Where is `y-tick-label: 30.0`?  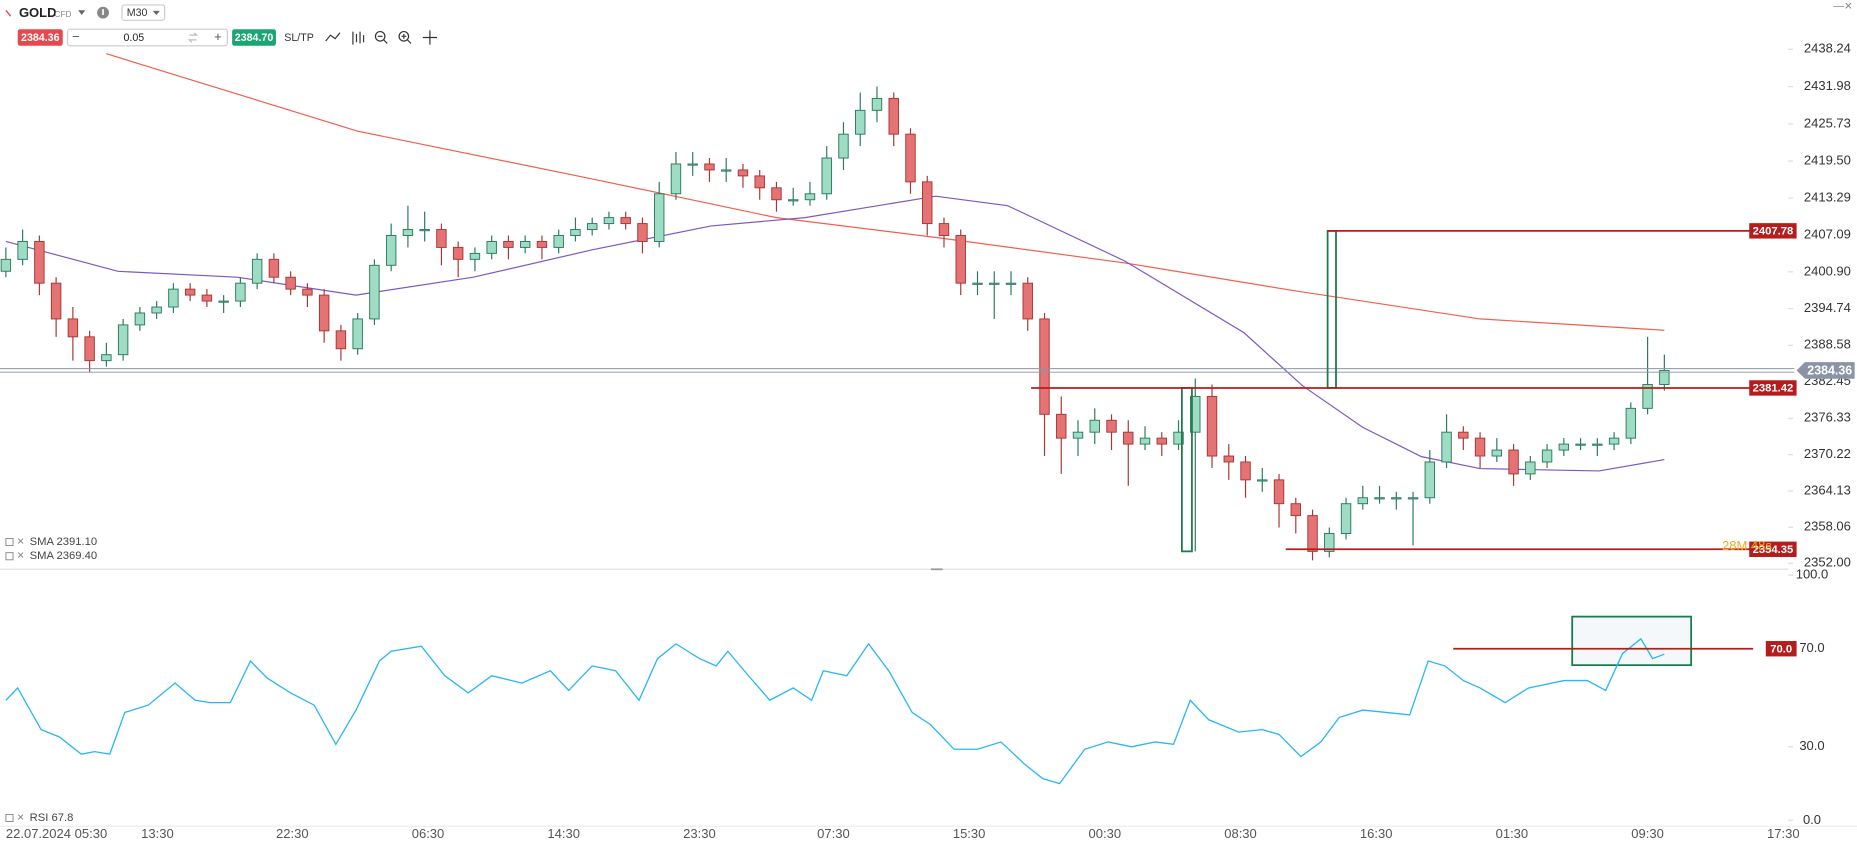
y-tick-label: 30.0 is located at coordinates (1811, 745).